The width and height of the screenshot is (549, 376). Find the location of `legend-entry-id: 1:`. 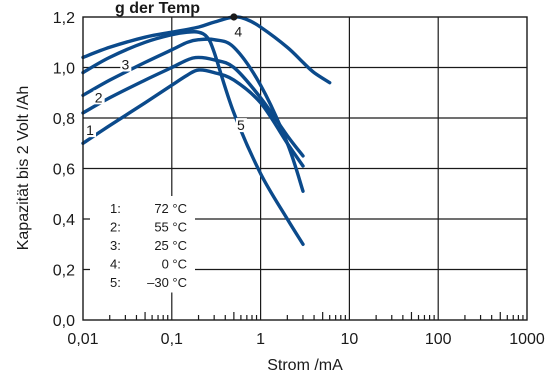

legend-entry-id: 1: is located at coordinates (115, 208).